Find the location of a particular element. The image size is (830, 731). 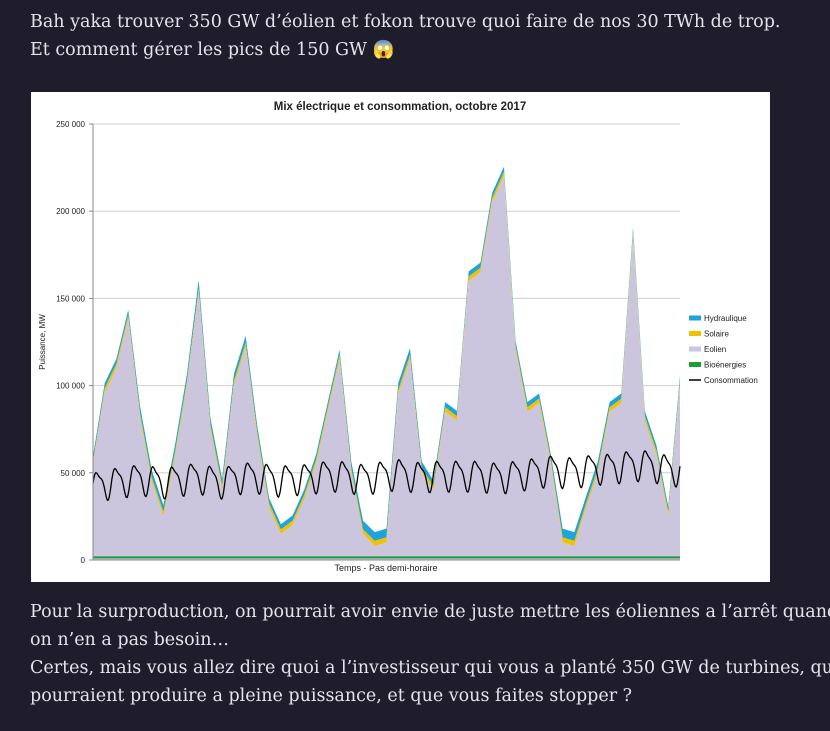

y-tick-100000: 100 000 is located at coordinates (70, 386).